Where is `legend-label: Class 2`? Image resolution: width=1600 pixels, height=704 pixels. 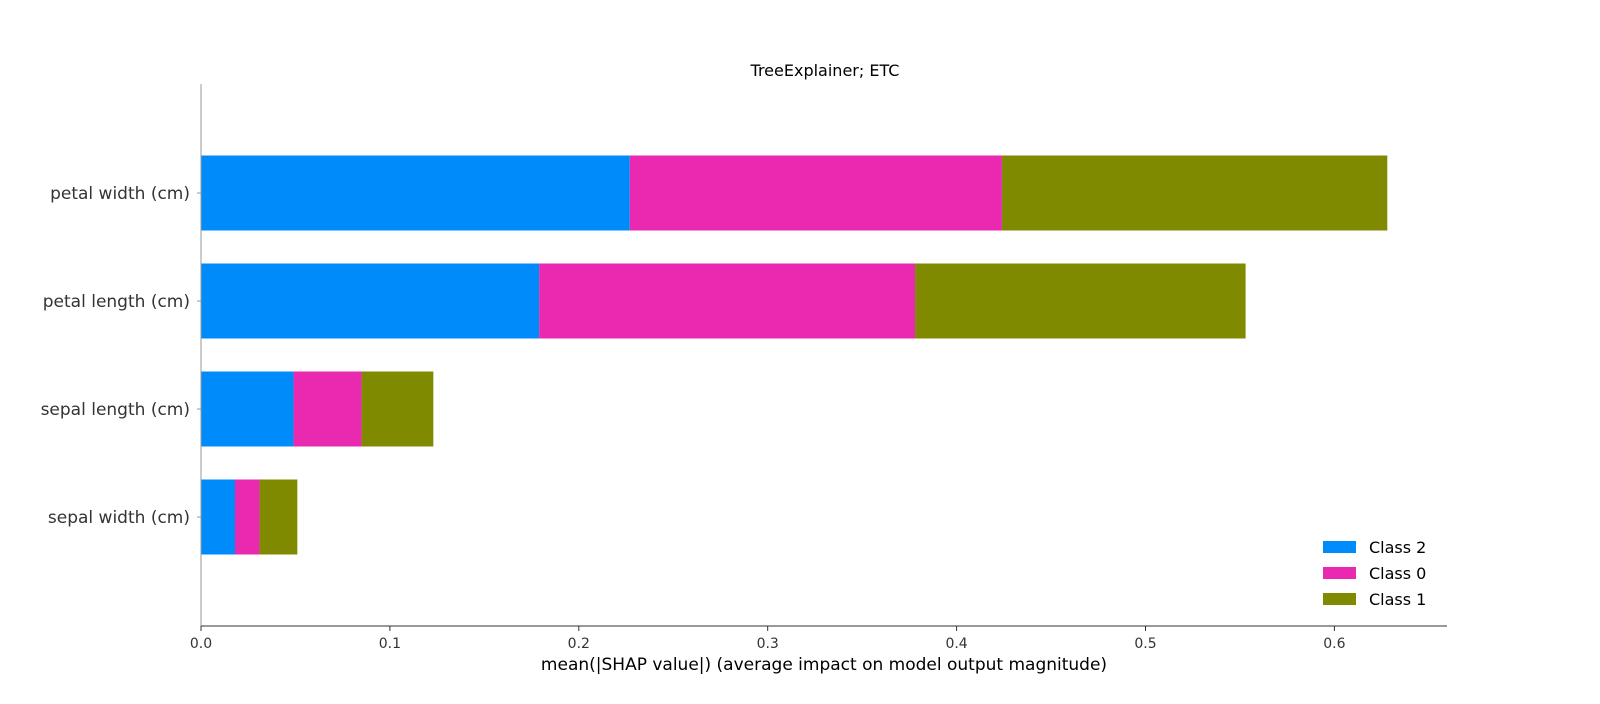 legend-label: Class 2 is located at coordinates (1397, 547).